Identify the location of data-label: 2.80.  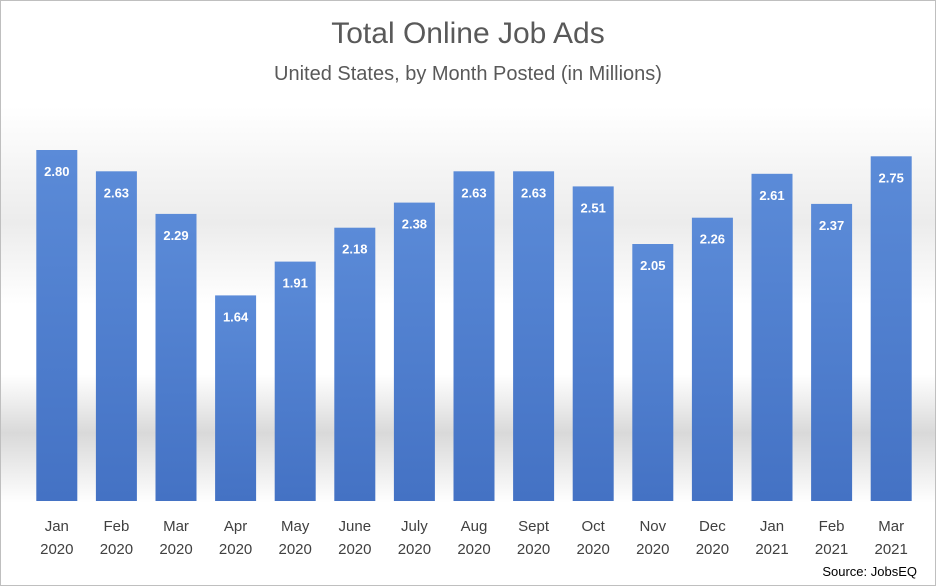
(56, 171).